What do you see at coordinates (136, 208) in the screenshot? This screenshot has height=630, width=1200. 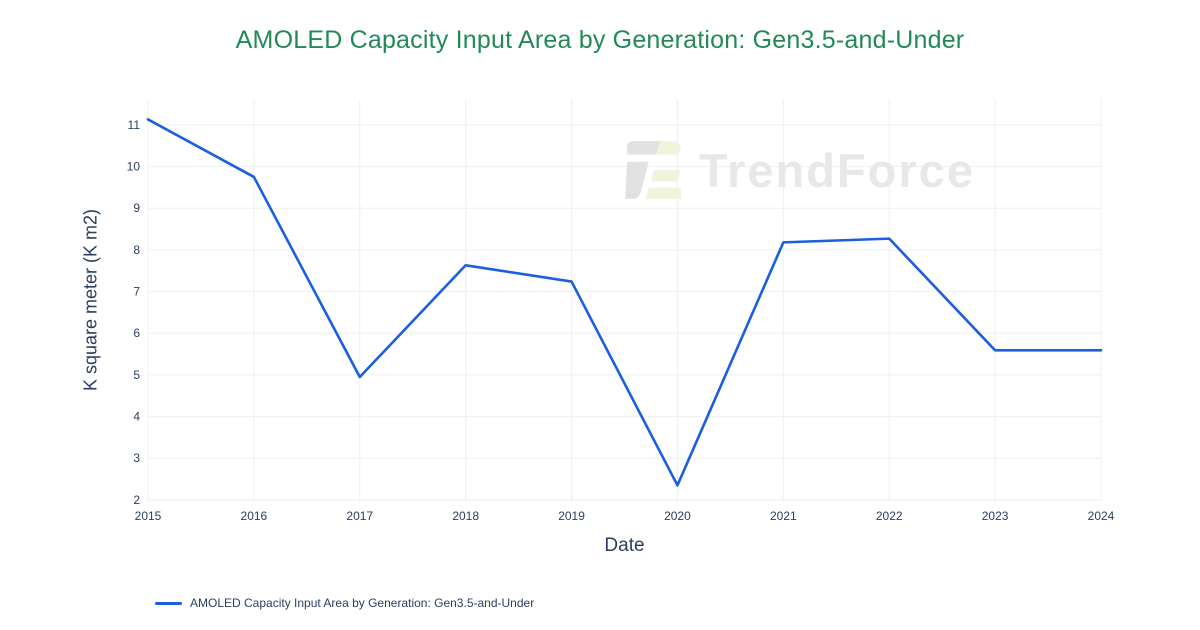 I see `y-tick-label: 9` at bounding box center [136, 208].